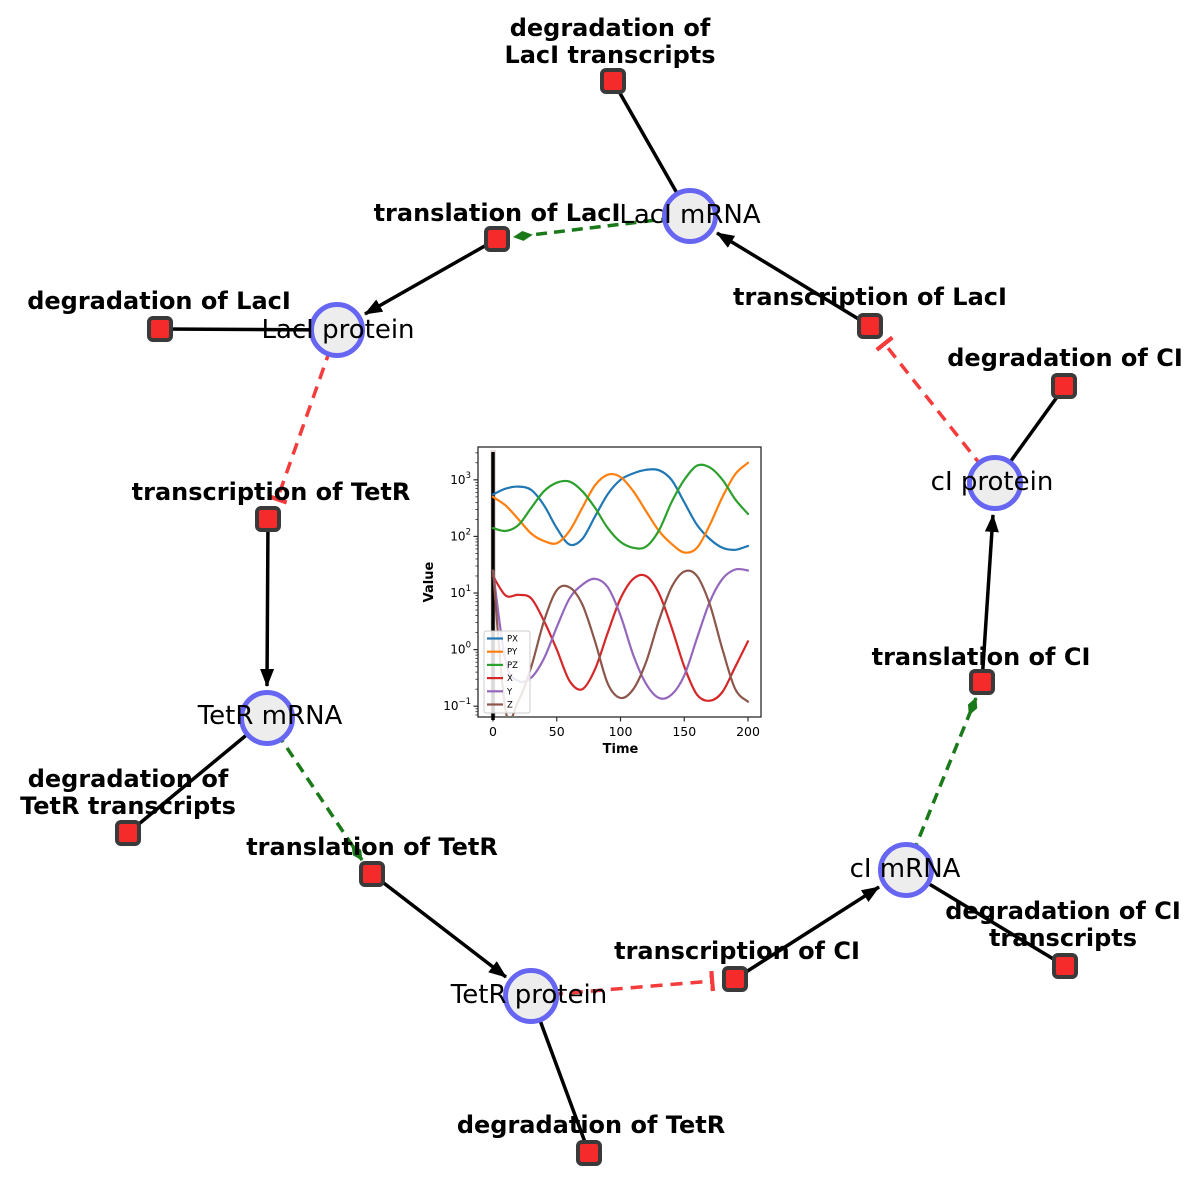 This screenshot has height=1200, width=1189. Describe the element at coordinates (159, 301) in the screenshot. I see `label-degradation-laci: degradation of LacI` at that location.